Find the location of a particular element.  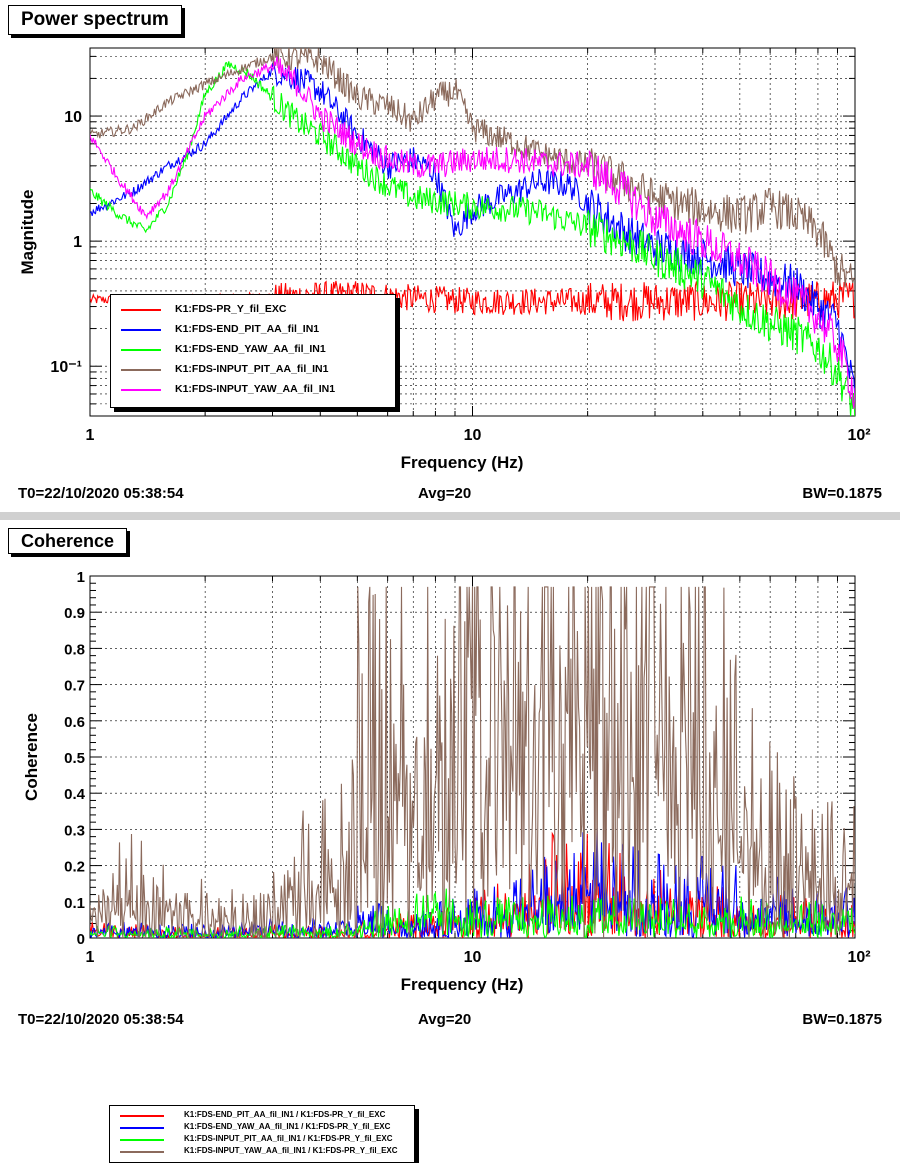

y-tick-label: 0.8 is located at coordinates (74, 649).